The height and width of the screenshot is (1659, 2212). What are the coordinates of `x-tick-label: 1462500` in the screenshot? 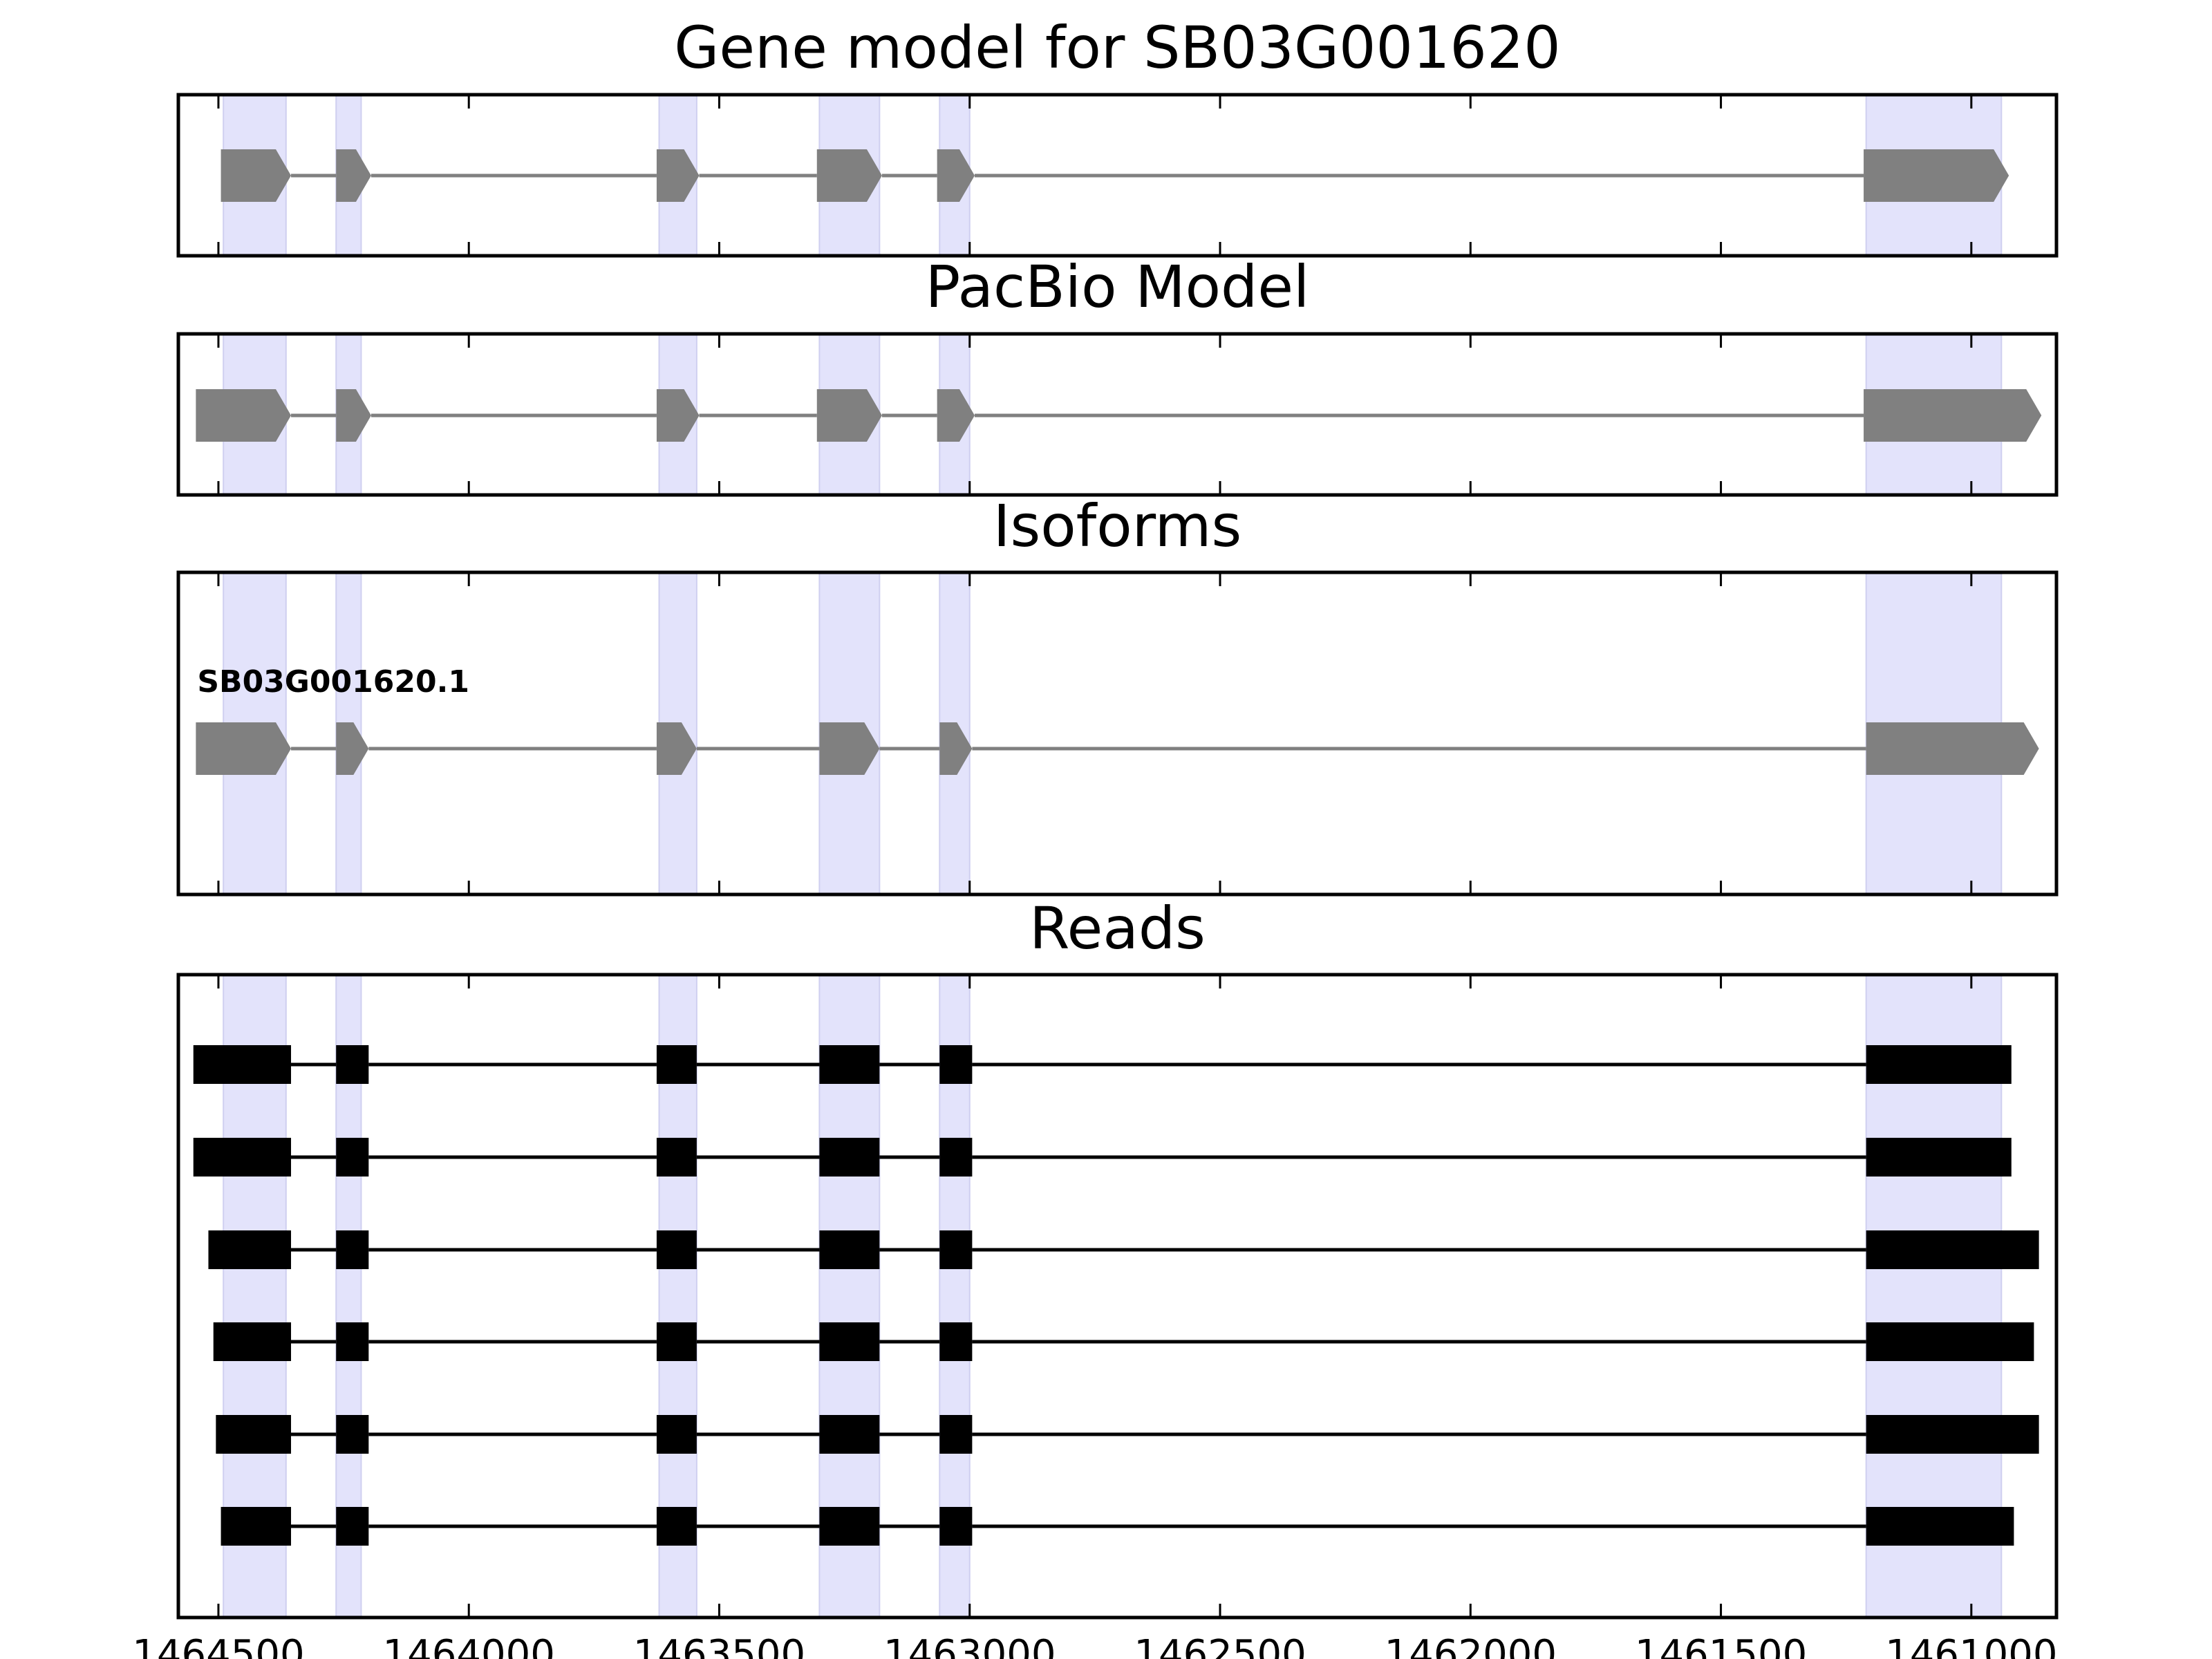 It's located at (1220, 1645).